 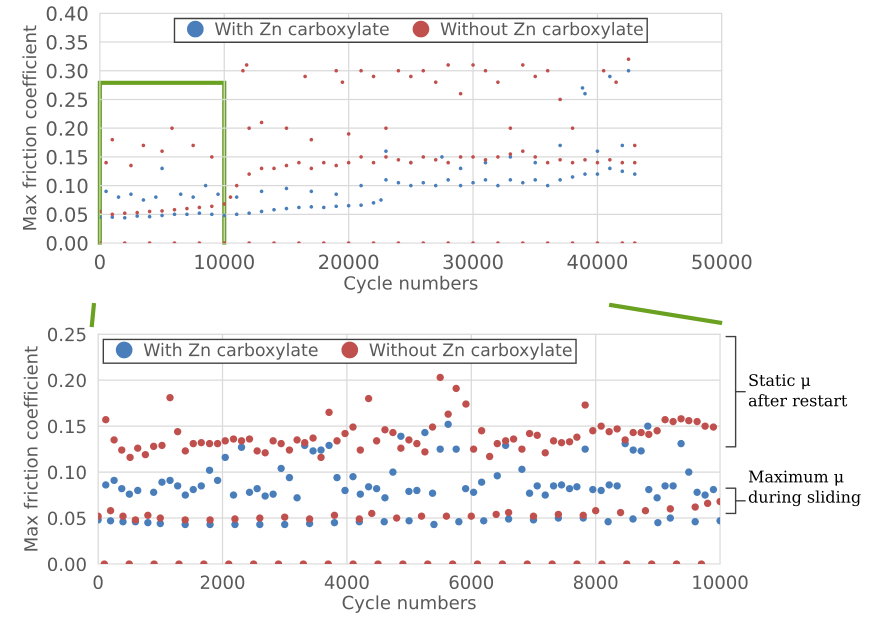 What do you see at coordinates (472, 582) in the screenshot?
I see `x-tick-label: 6000` at bounding box center [472, 582].